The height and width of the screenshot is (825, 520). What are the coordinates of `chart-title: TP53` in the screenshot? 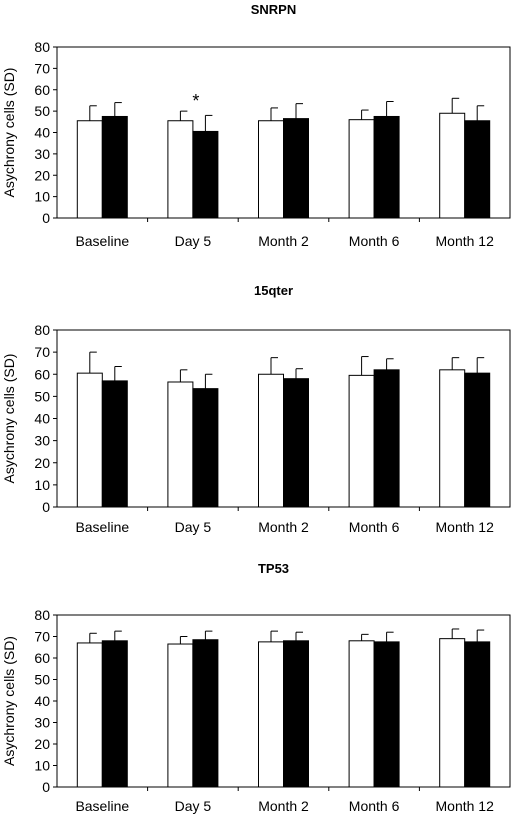 It's located at (273, 568).